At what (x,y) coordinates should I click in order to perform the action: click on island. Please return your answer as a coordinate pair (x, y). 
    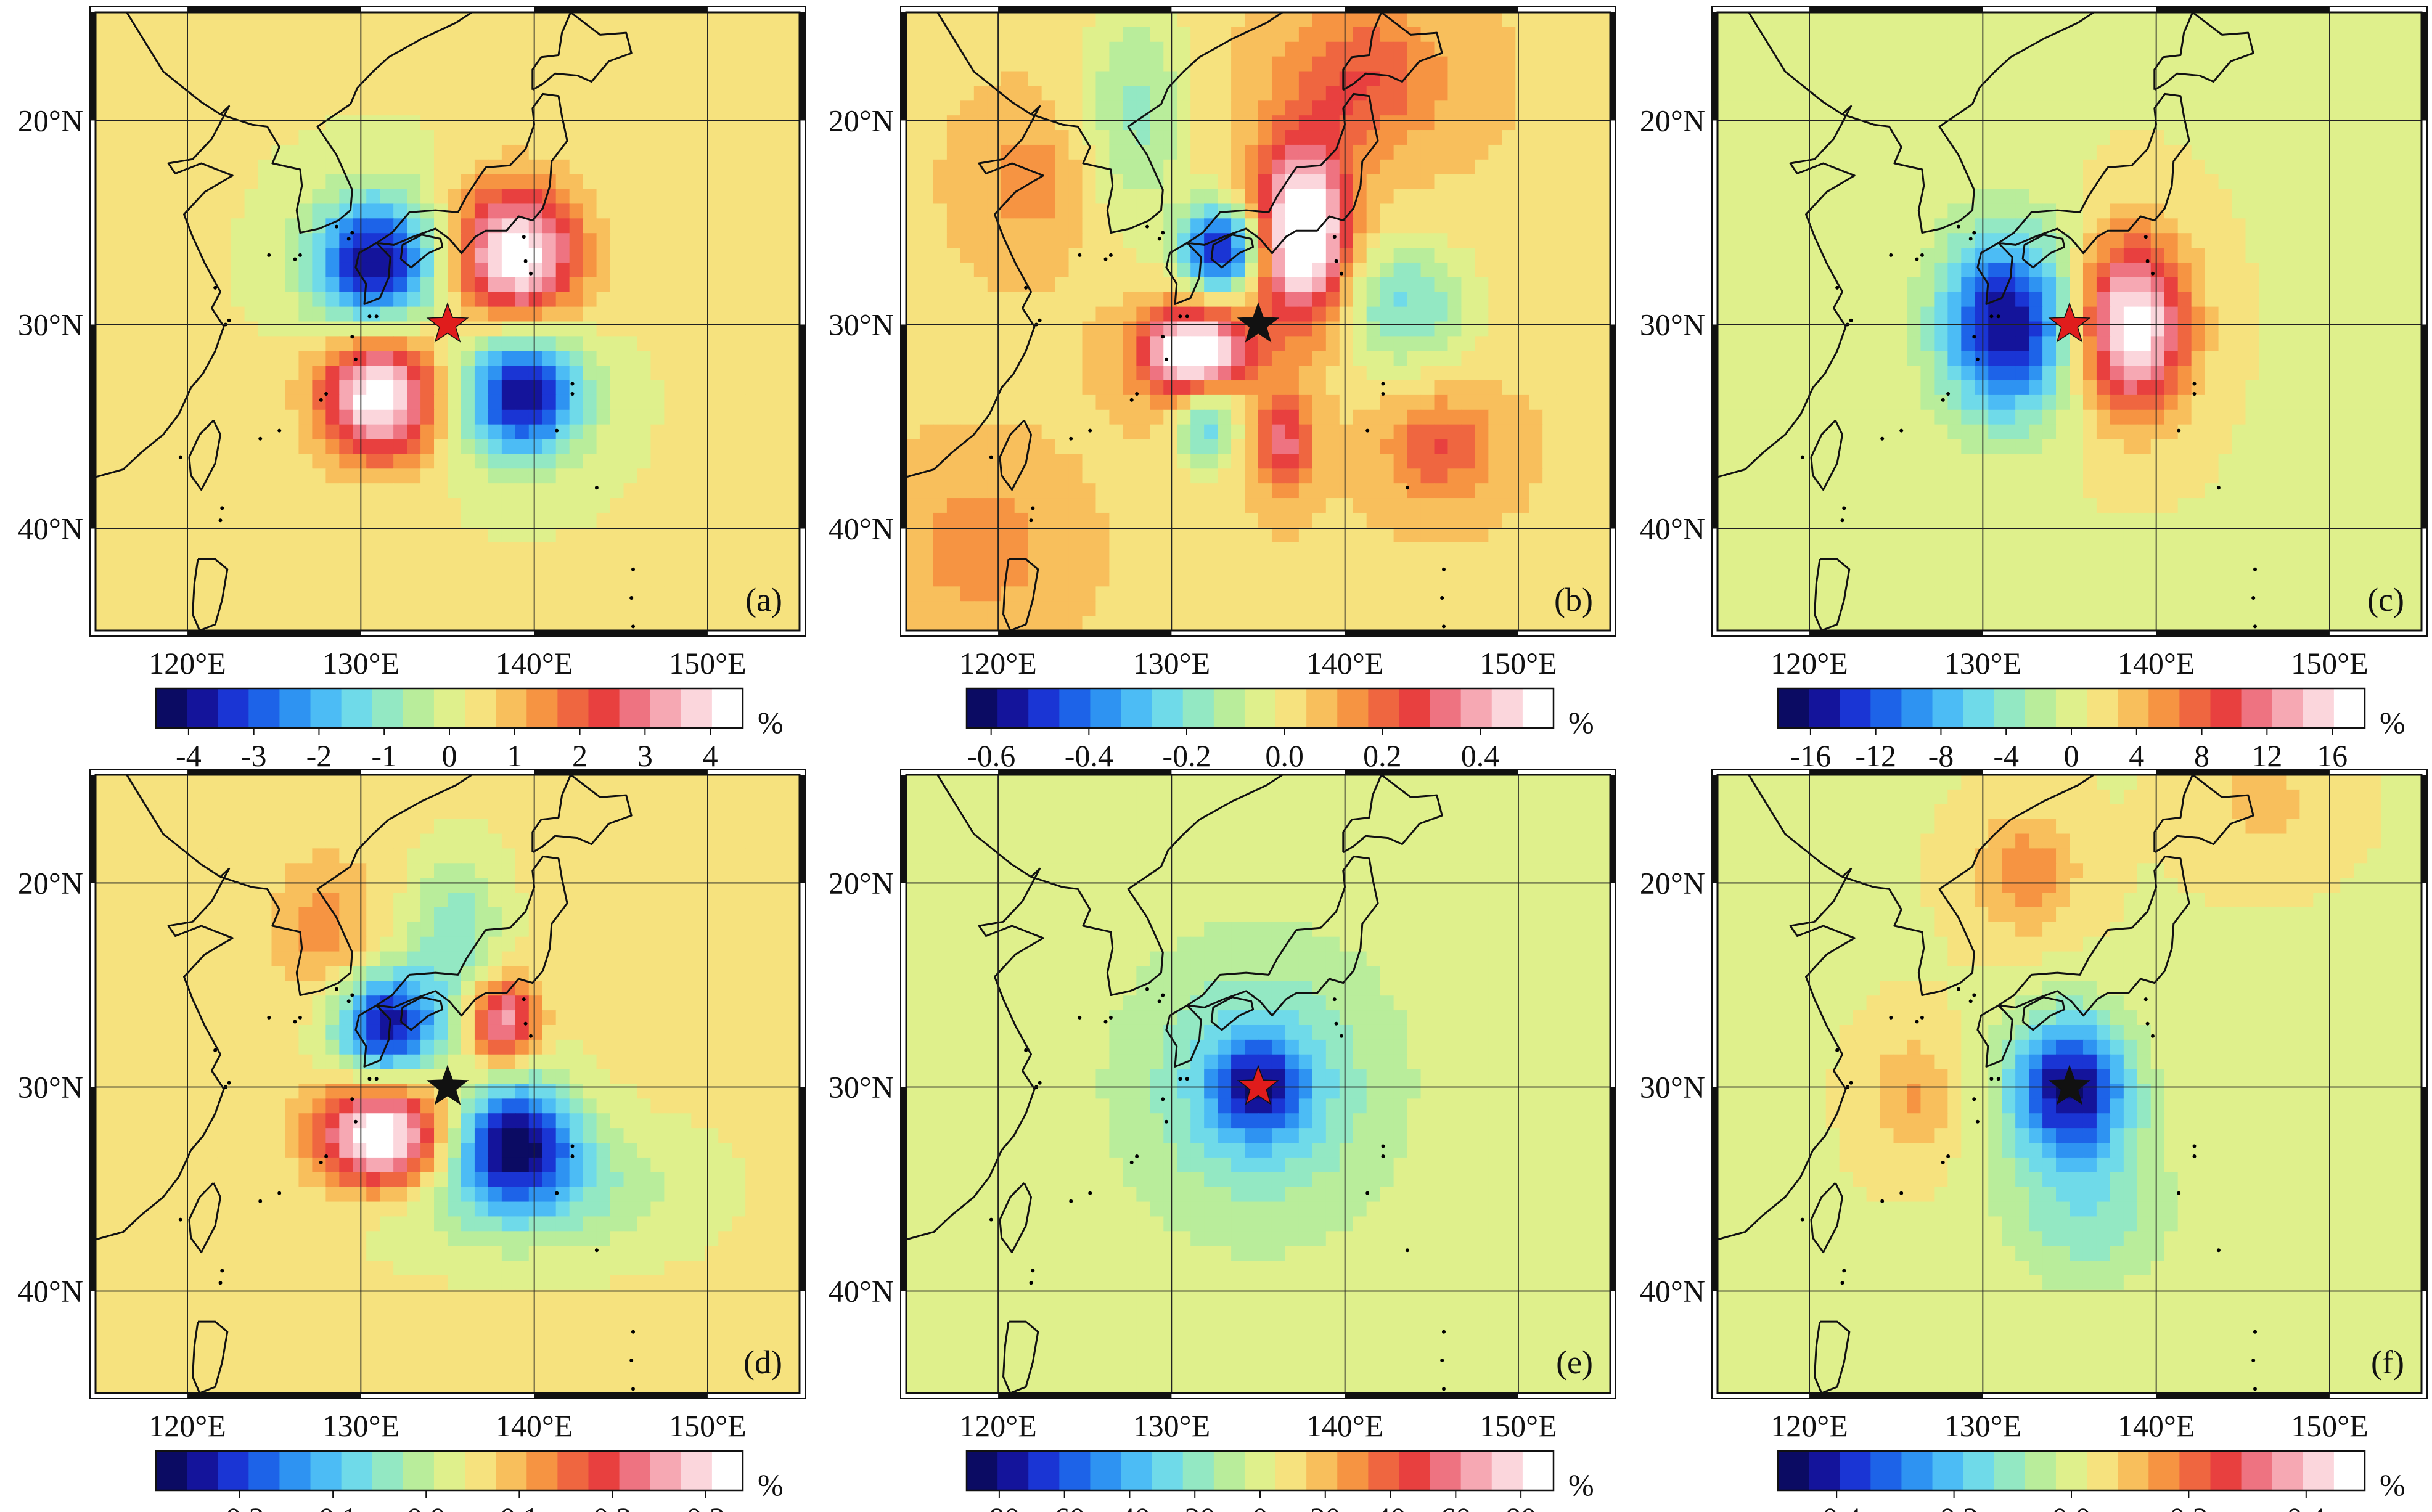
    Looking at the image, I should click on (355, 359).